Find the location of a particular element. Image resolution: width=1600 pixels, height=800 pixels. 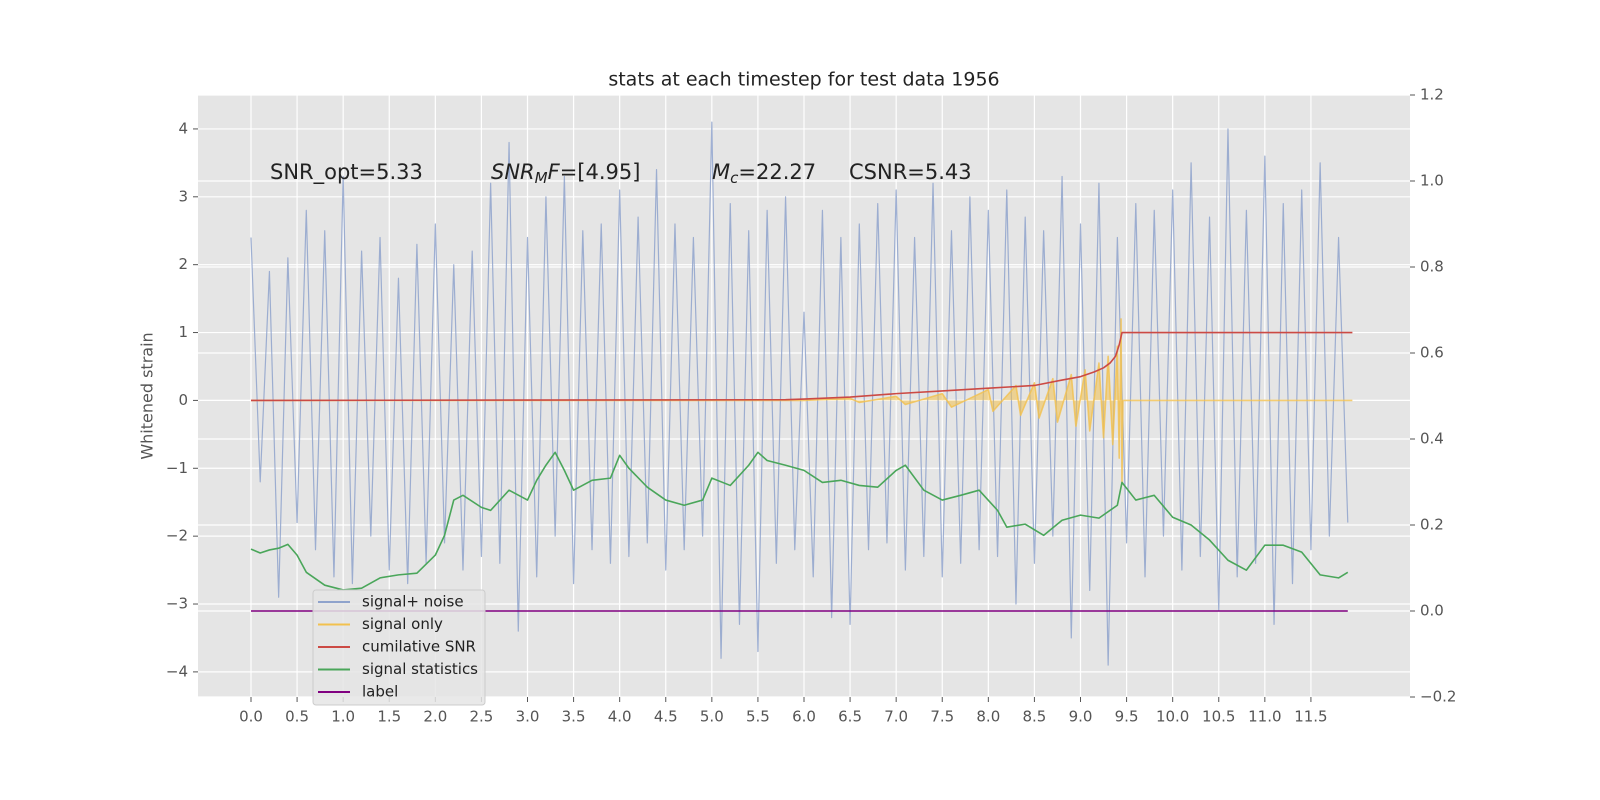

y-tick-label: 3 is located at coordinates (183, 196).